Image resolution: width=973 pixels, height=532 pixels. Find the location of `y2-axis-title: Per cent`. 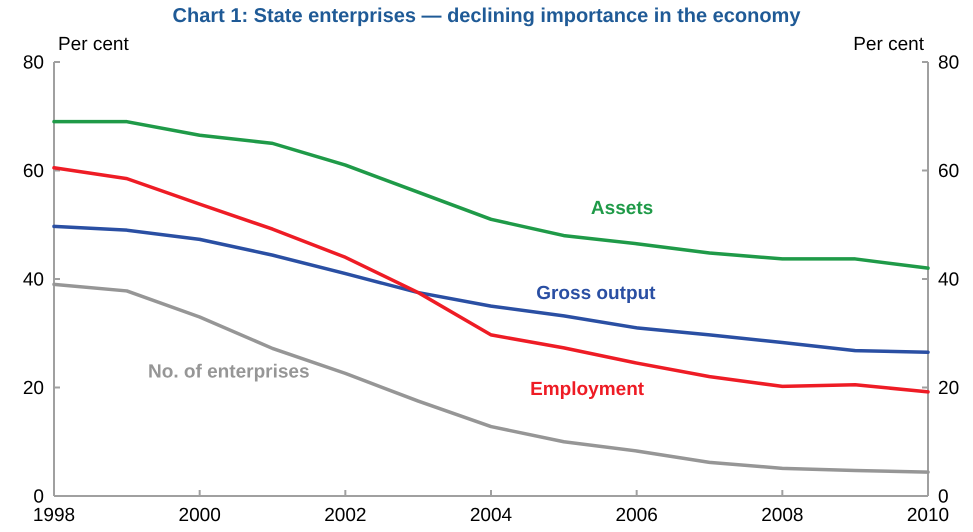

y2-axis-title: Per cent is located at coordinates (889, 44).